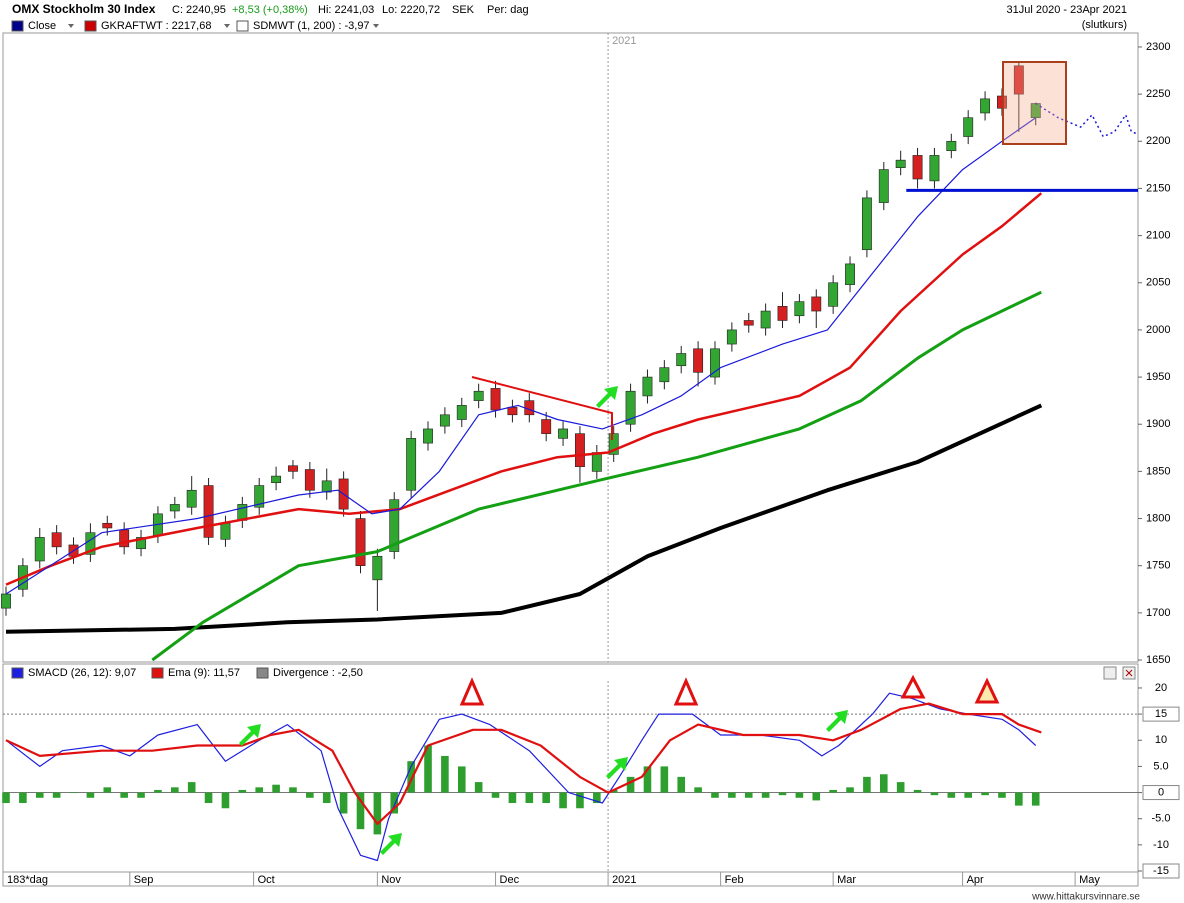 Image resolution: width=1184 pixels, height=903 pixels. I want to click on y-tick-label: -5.0, so click(1161, 819).